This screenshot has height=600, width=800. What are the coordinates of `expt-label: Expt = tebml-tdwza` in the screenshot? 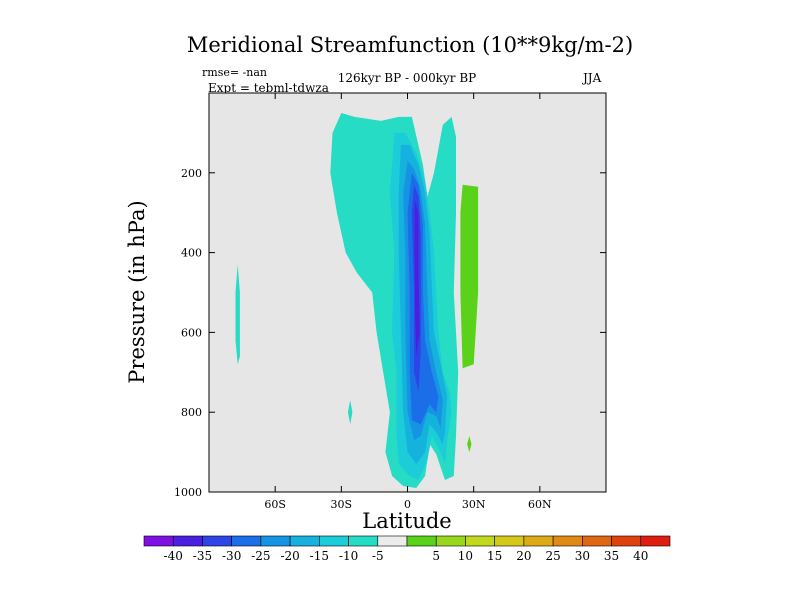 It's located at (268, 88).